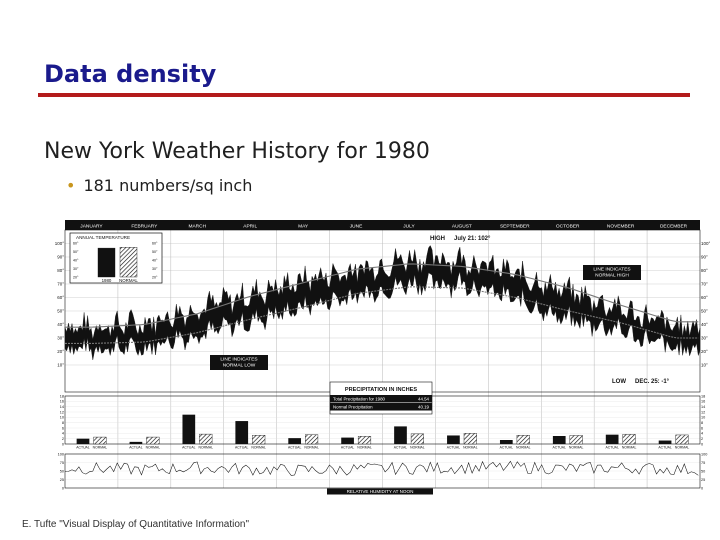 The width and height of the screenshot is (720, 540). Describe the element at coordinates (197, 227) in the screenshot. I see `month-label: MARCH` at that location.